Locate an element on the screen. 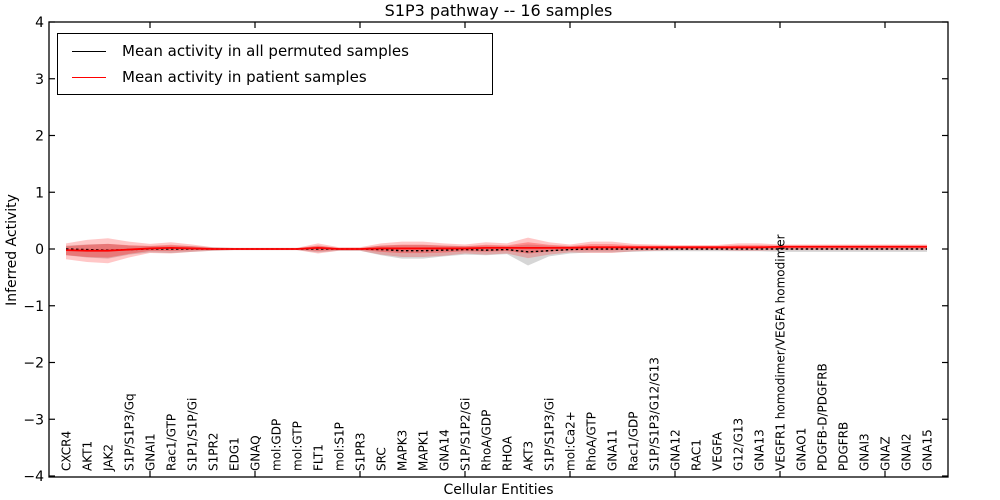 The width and height of the screenshot is (1000, 500). x-tick-label: RhoA/GDP is located at coordinates (487, 440).